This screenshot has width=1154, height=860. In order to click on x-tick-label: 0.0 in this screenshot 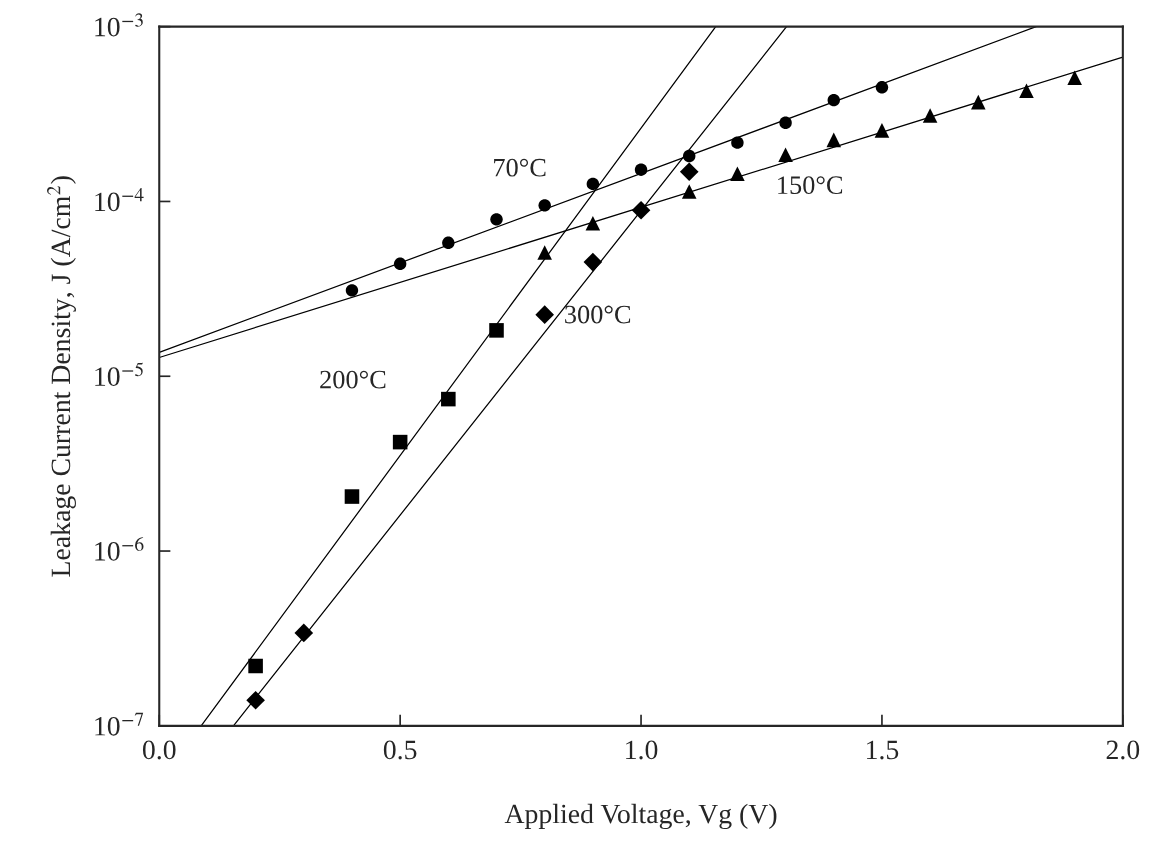, I will do `click(159, 750)`.